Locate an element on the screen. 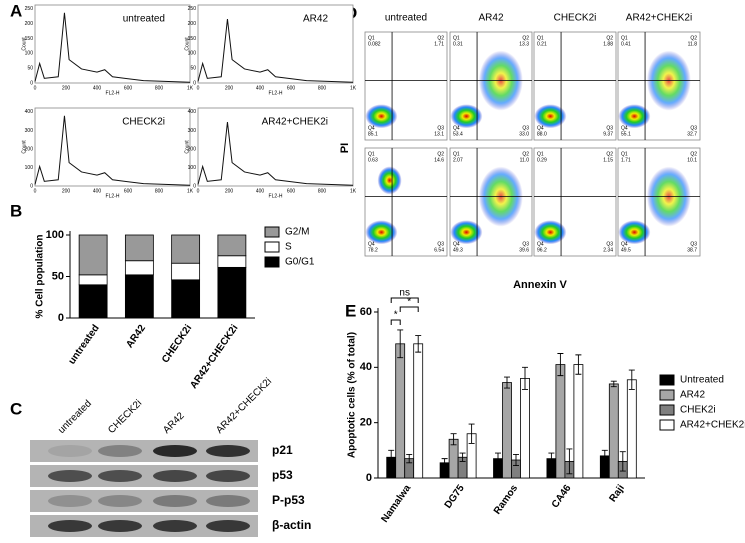  legend-label: S is located at coordinates (288, 247).